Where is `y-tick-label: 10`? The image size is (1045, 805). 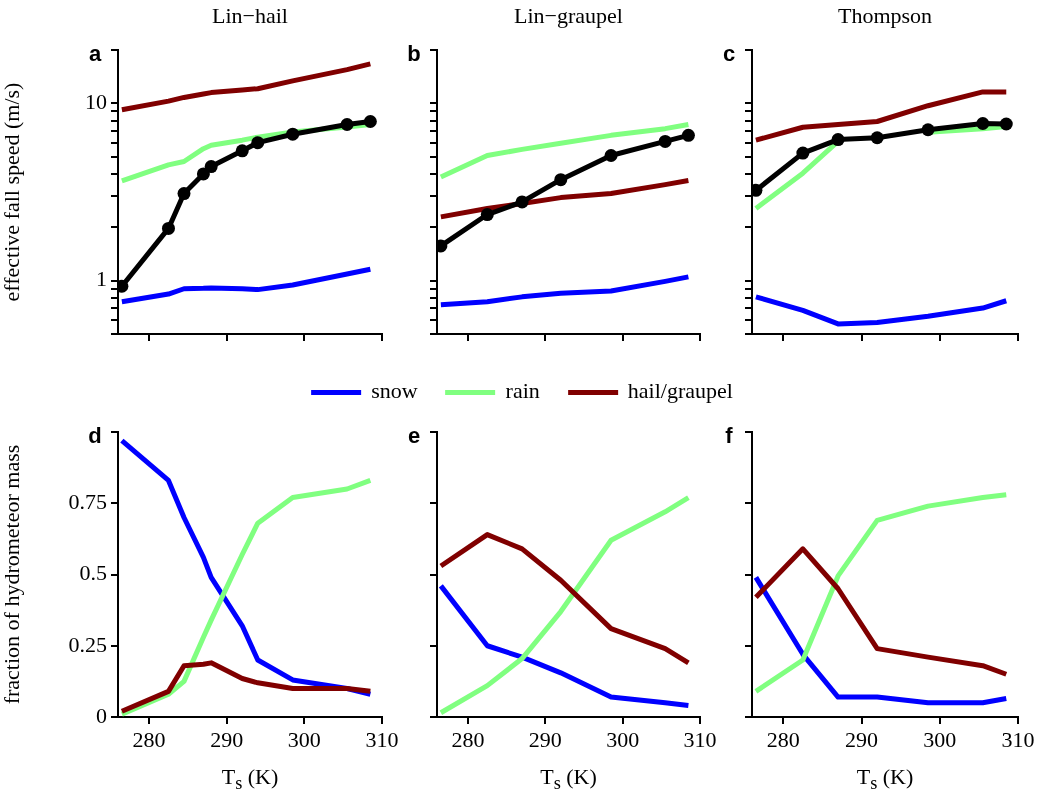
y-tick-label: 10 is located at coordinates (96, 102).